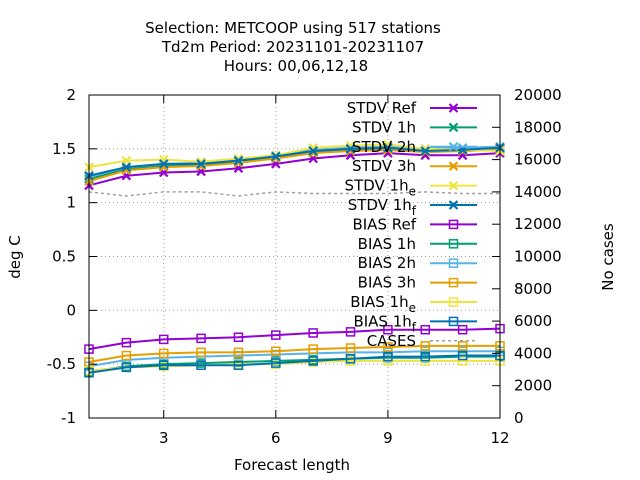 Image resolution: width=640 pixels, height=480 pixels. Describe the element at coordinates (296, 66) in the screenshot. I see `title-line-3: Hours: 00,06,12,18` at that location.